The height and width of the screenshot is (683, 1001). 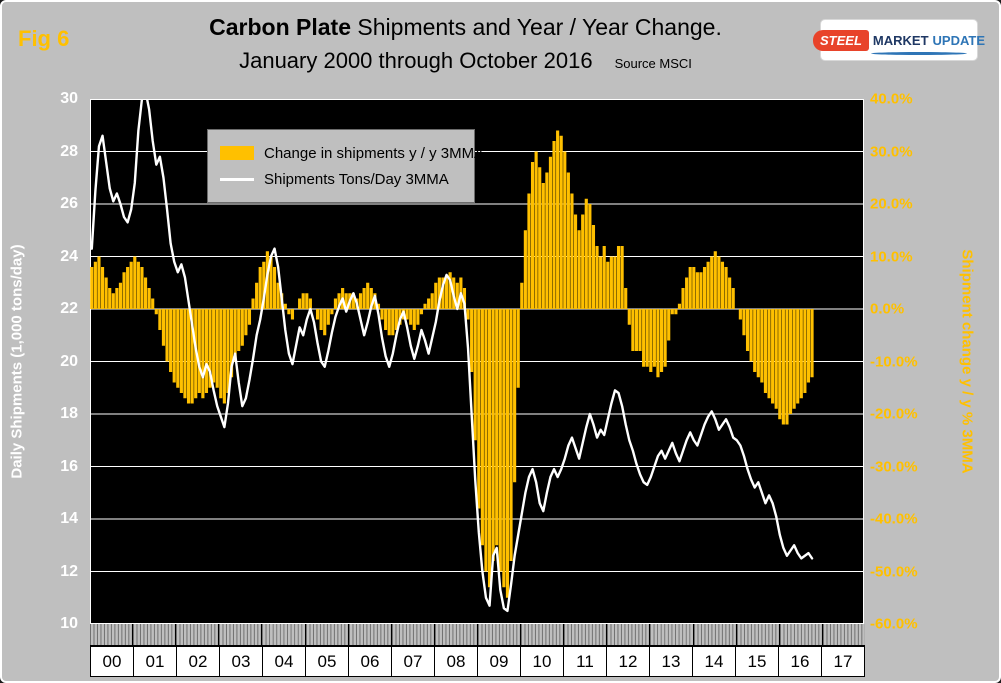 I want to click on month-tick-strip, so click(x=477, y=635).